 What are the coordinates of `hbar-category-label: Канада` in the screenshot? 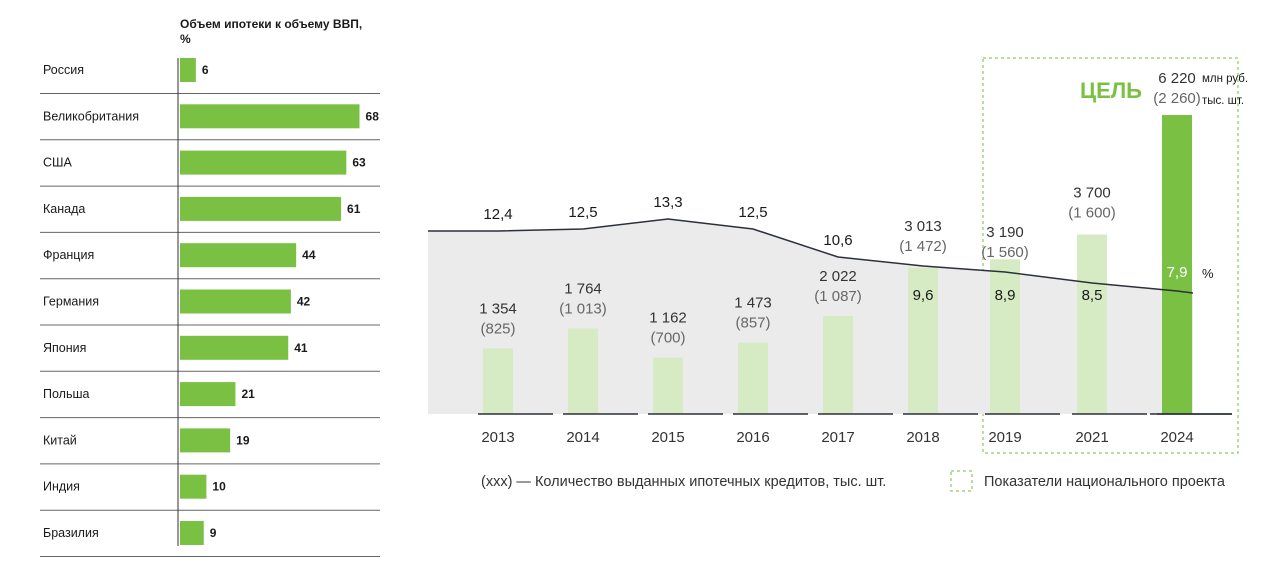 It's located at (64, 209).